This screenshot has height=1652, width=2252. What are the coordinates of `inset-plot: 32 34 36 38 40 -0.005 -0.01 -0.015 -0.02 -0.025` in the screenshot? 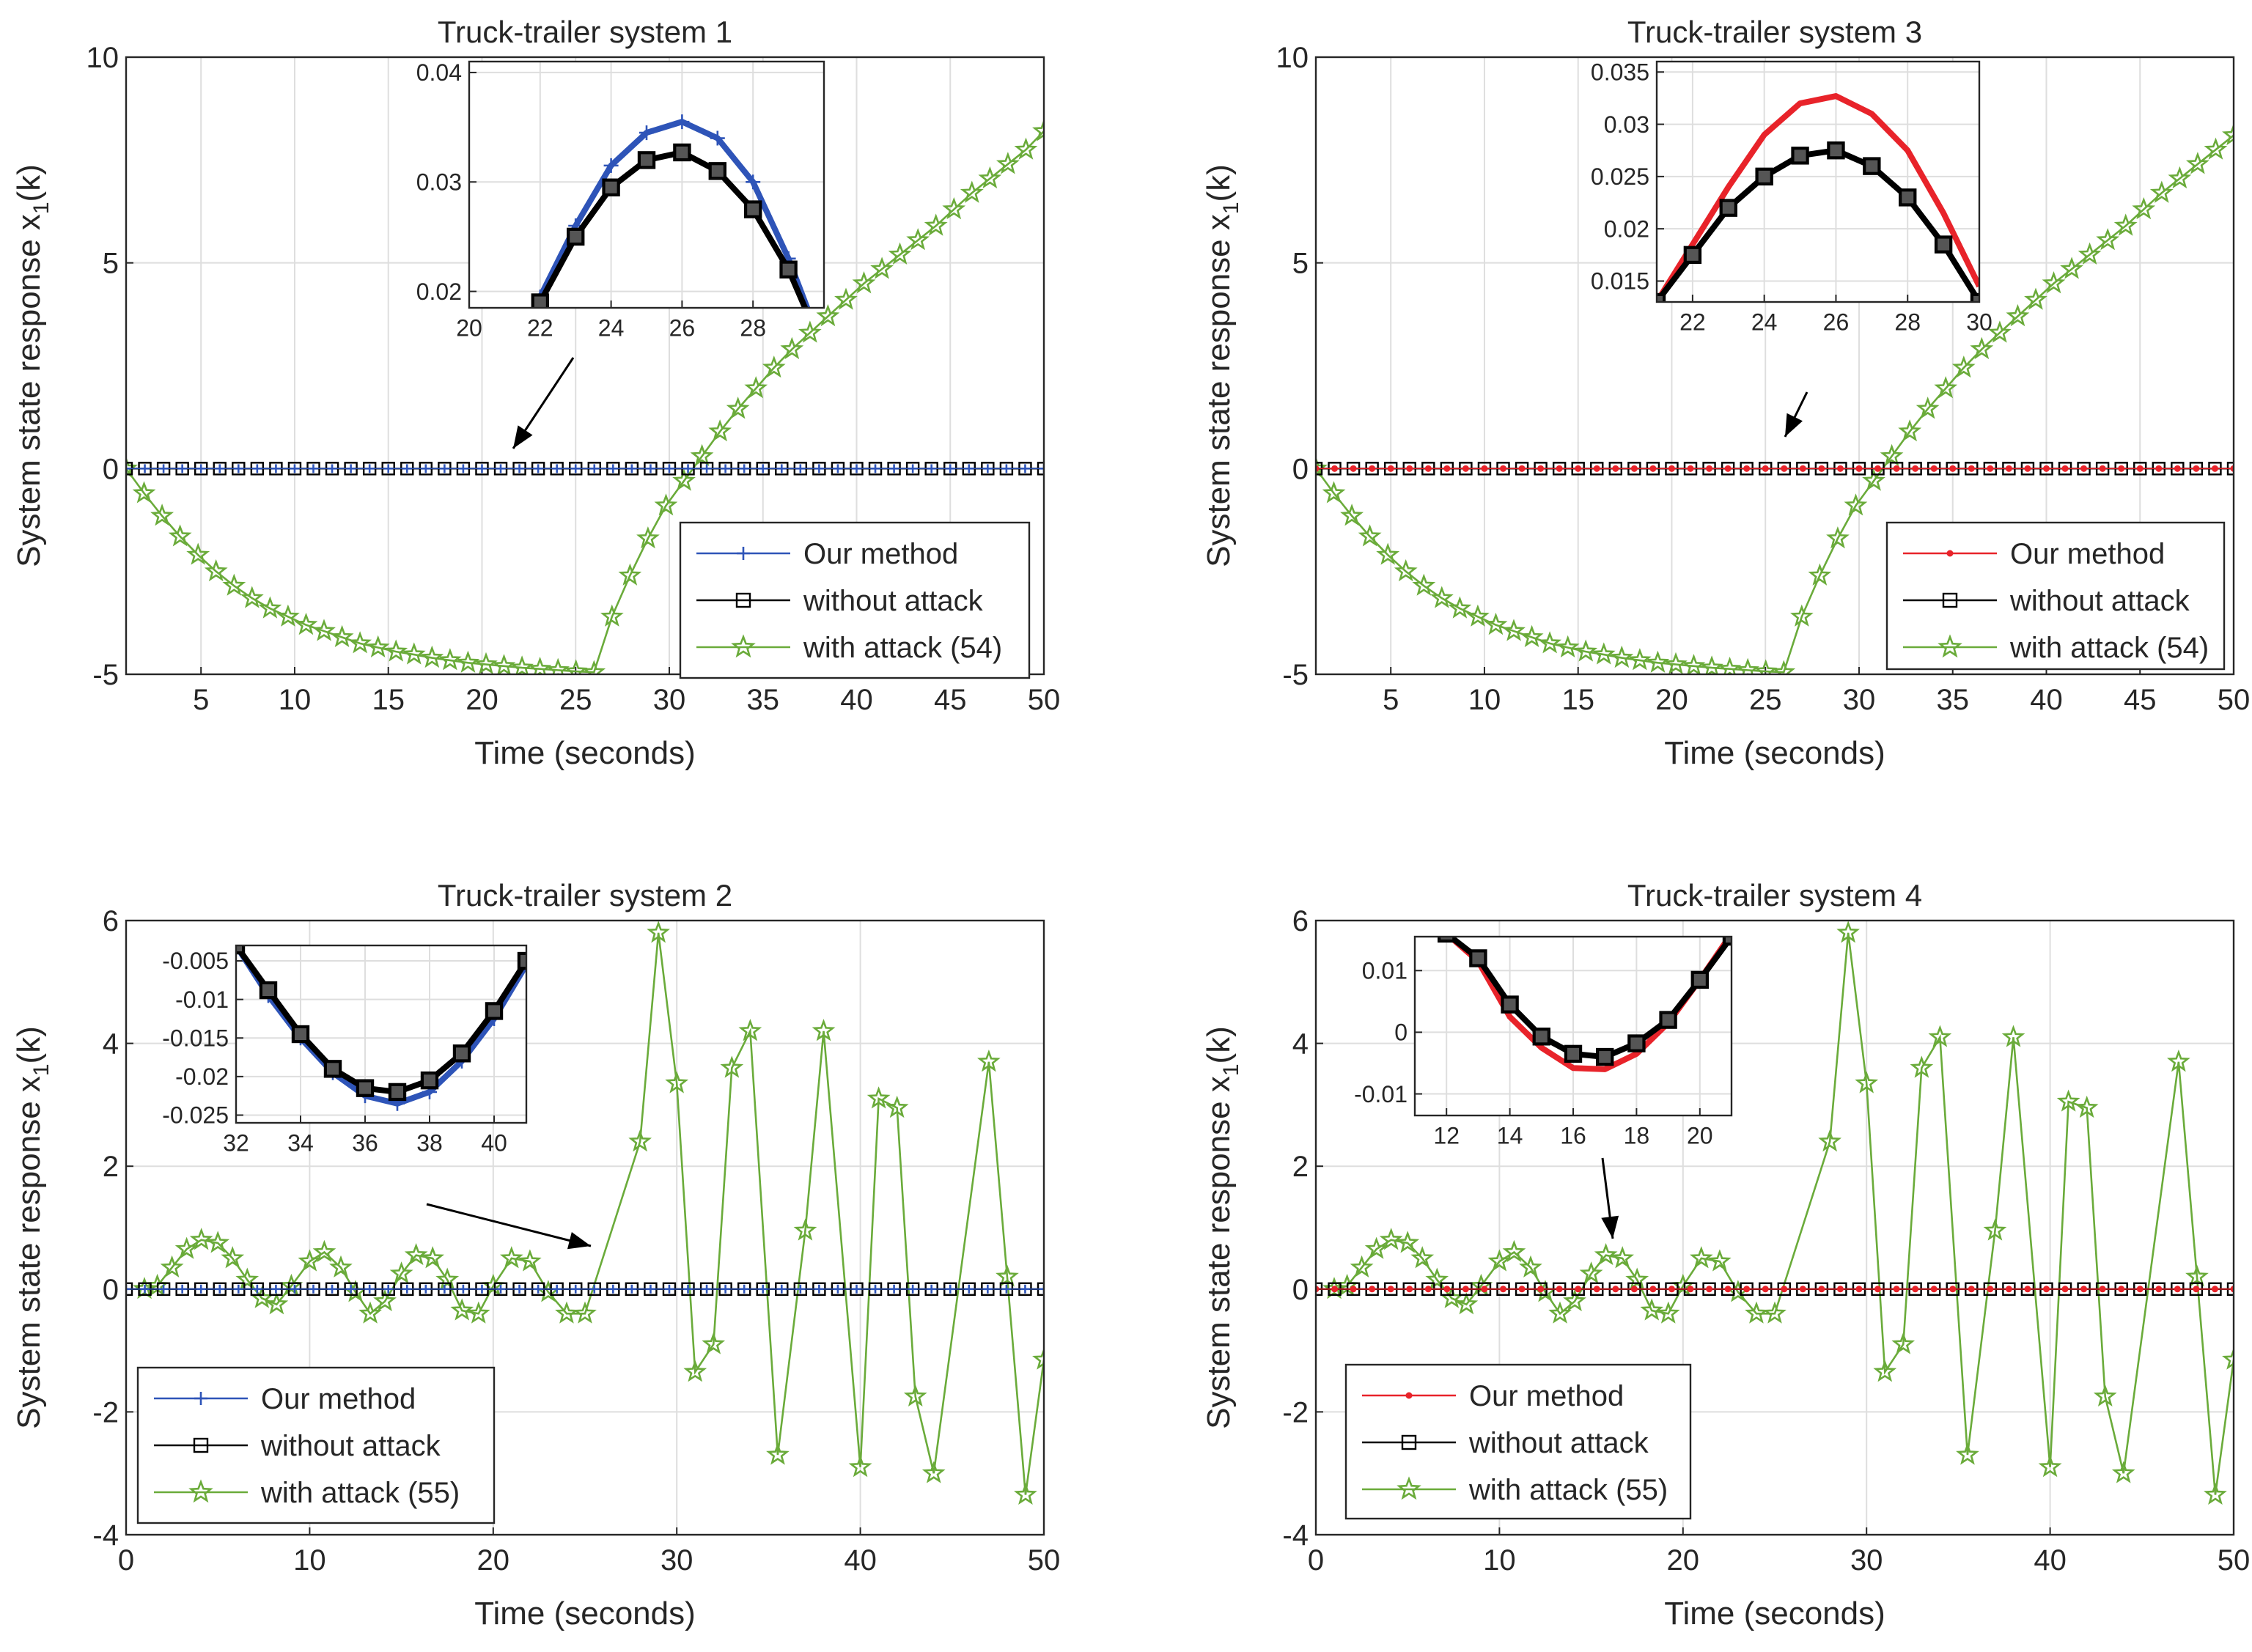 It's located at (345, 1050).